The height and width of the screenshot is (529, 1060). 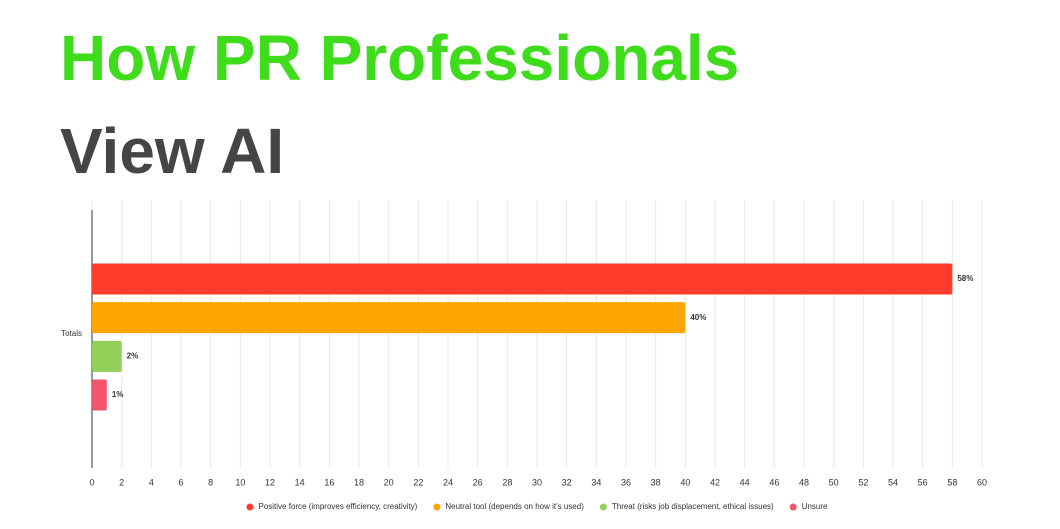 What do you see at coordinates (399, 58) in the screenshot?
I see `chart-title: How PR Professionals` at bounding box center [399, 58].